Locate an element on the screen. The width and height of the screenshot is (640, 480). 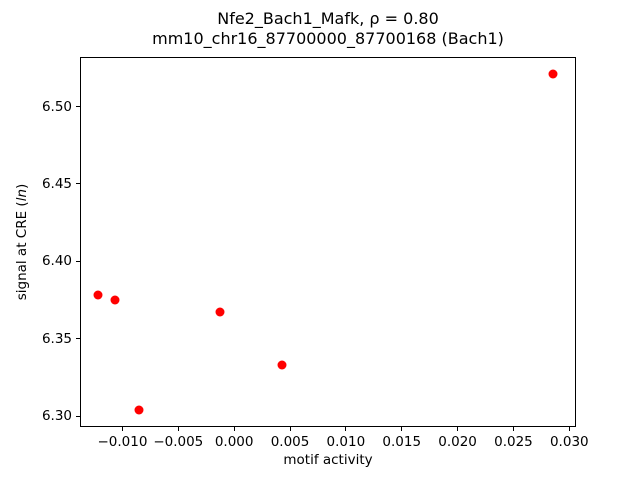
x-tick-label: 0.000 is located at coordinates (234, 442).